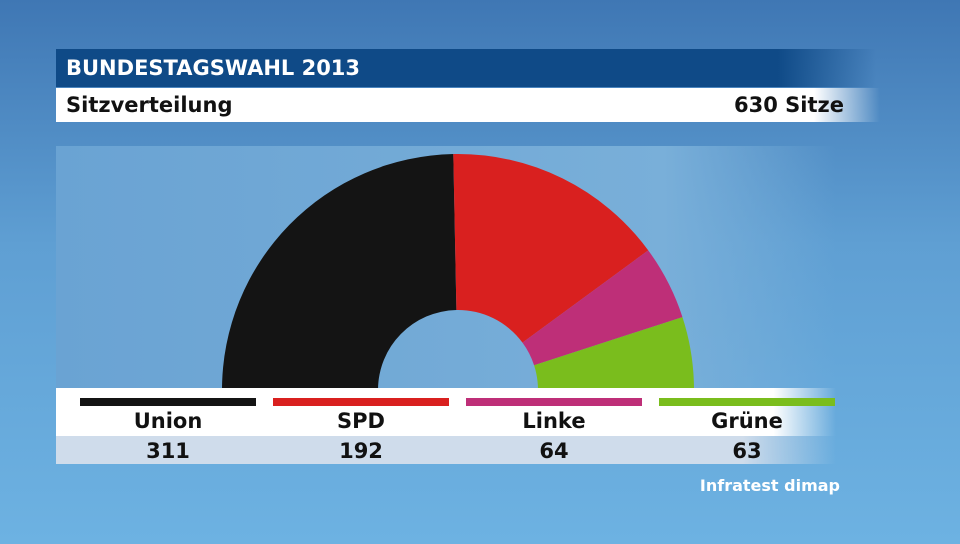 Image resolution: width=960 pixels, height=544 pixels. I want to click on legend-label-spd: SPD, so click(361, 421).